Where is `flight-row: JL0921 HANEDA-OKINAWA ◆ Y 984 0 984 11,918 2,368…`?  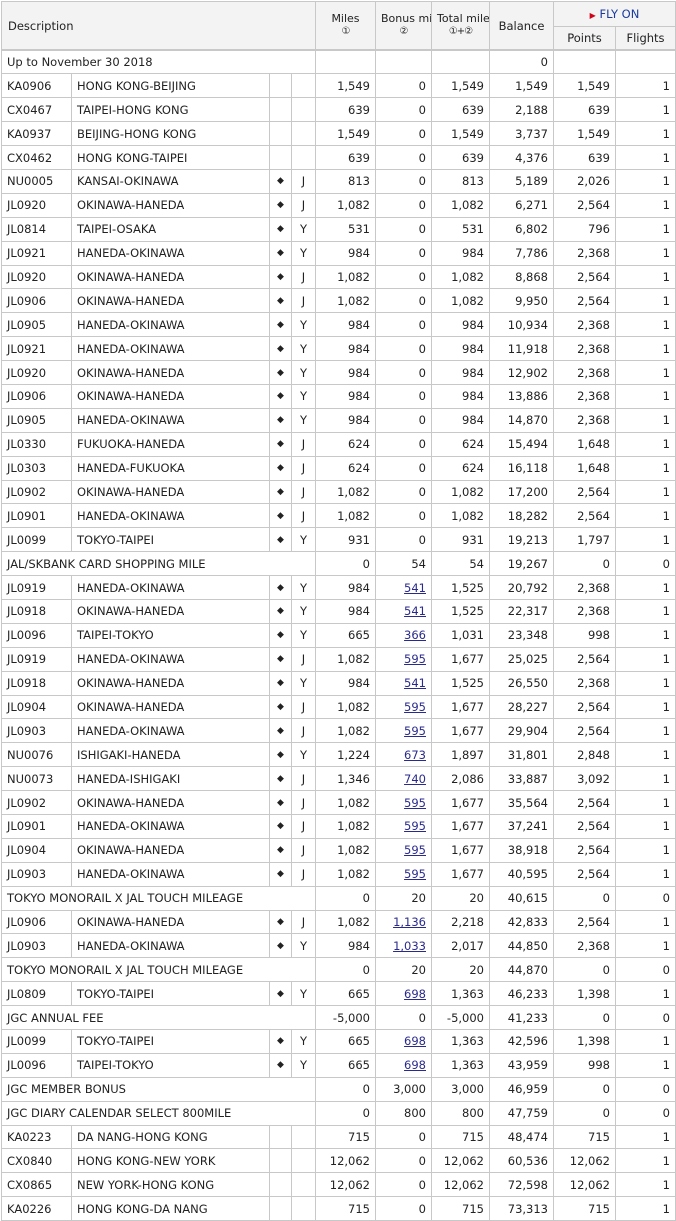 flight-row: JL0921 HANEDA-OKINAWA ◆ Y 984 0 984 11,918 2,368… is located at coordinates (338, 349).